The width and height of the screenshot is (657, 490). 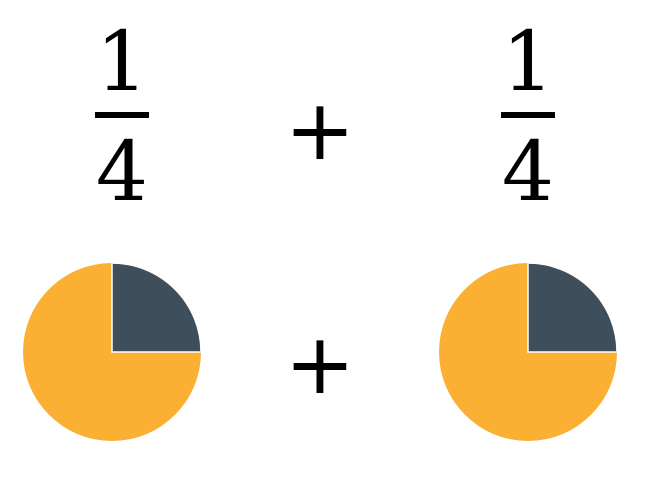 I want to click on fraction-left: 1 4, so click(x=122, y=118).